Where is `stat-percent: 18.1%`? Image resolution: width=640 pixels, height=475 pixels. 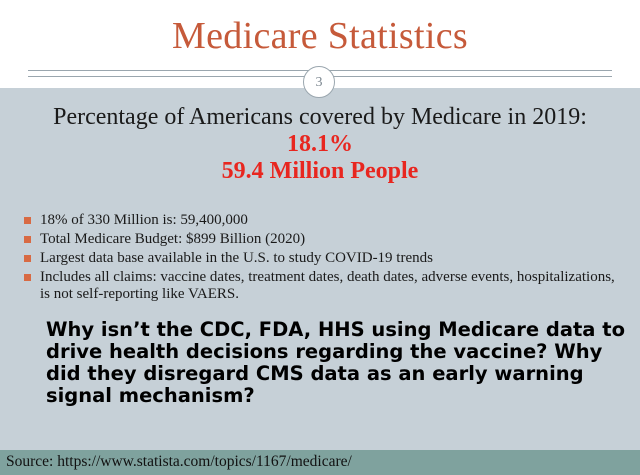
stat-percent: 18.1% is located at coordinates (320, 144).